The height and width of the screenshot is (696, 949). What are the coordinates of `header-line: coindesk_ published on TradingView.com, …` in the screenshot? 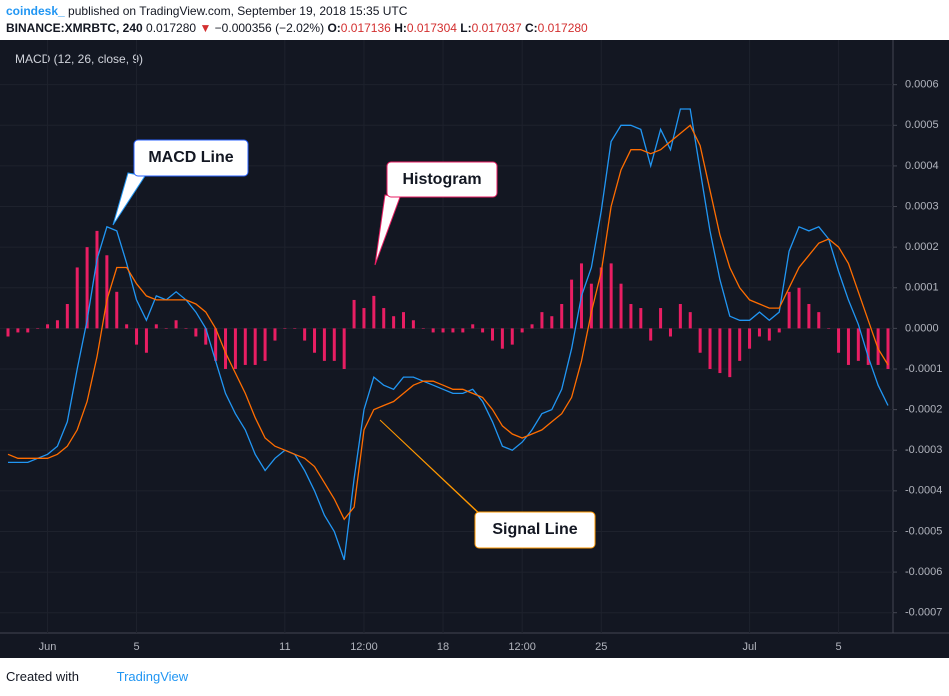 It's located at (297, 11).